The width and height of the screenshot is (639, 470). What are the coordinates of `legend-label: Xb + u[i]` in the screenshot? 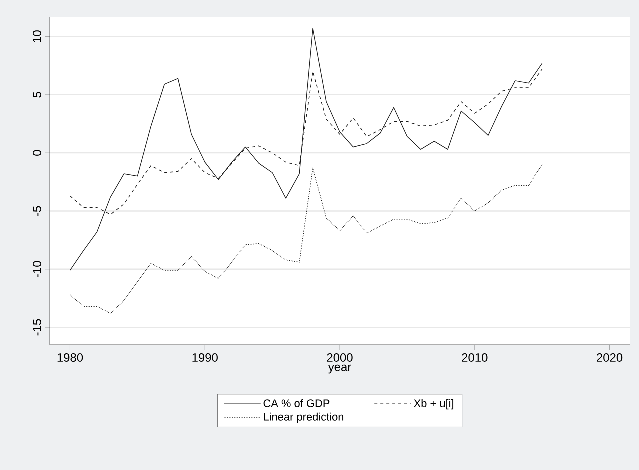 It's located at (434, 404).